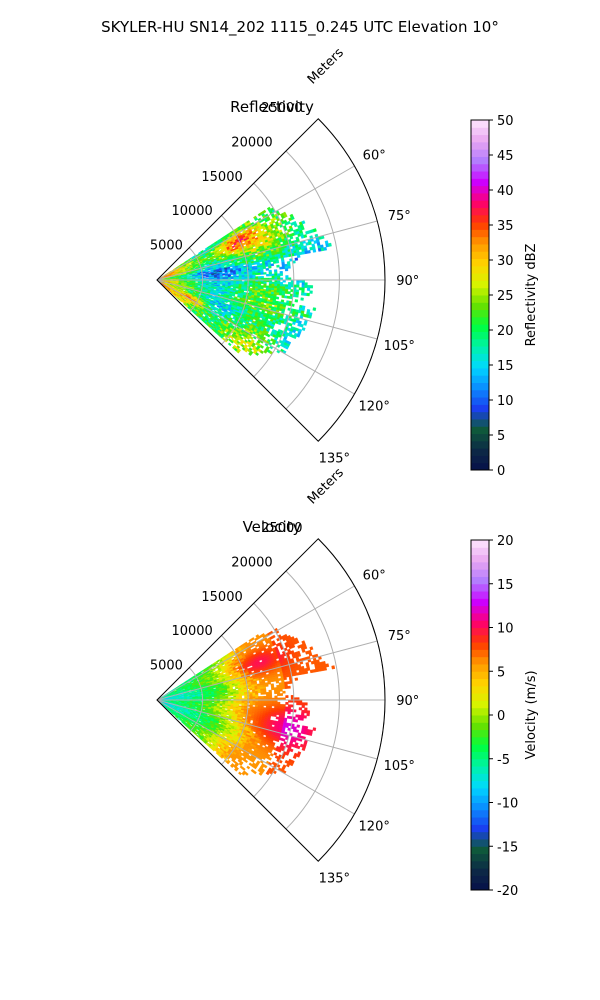  Describe the element at coordinates (374, 406) in the screenshot. I see `azimuth-tick-label: 120°` at that location.